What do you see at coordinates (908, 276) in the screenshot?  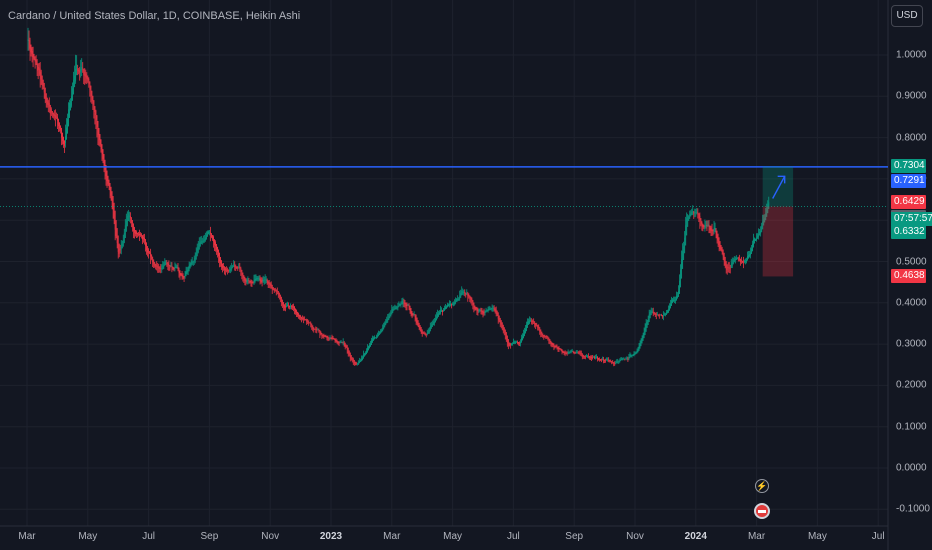 I see `price-label: 0.4638` at bounding box center [908, 276].